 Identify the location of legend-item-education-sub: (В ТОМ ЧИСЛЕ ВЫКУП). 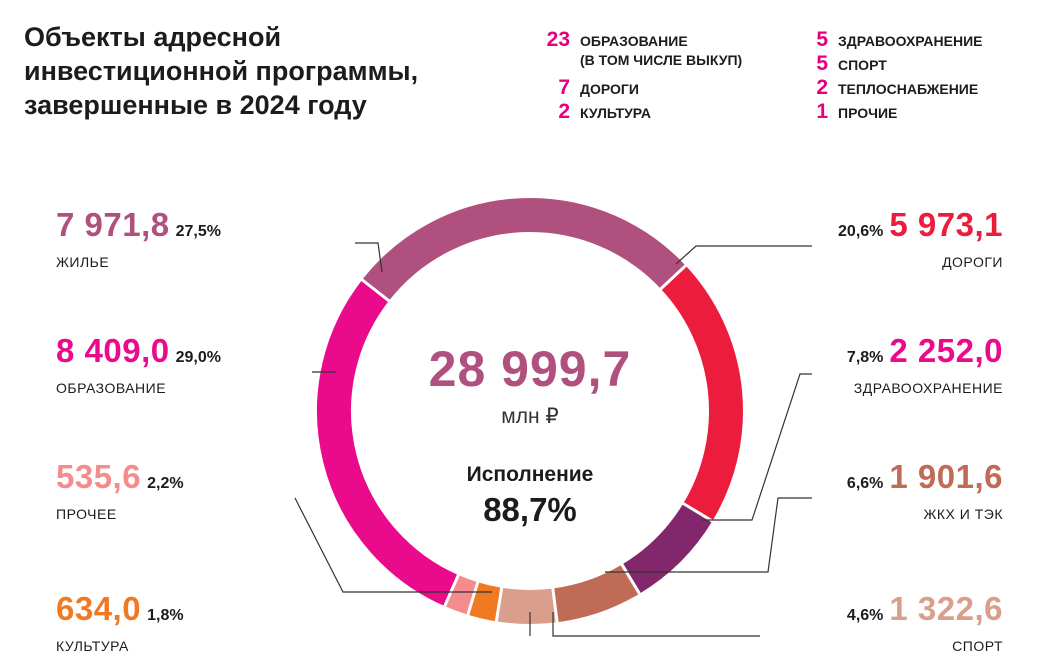
(641, 64).